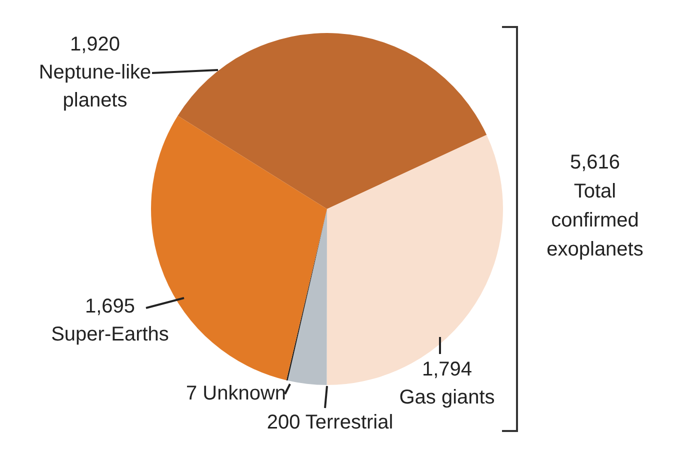  What do you see at coordinates (110, 307) in the screenshot?
I see `data-label: 1,695` at bounding box center [110, 307].